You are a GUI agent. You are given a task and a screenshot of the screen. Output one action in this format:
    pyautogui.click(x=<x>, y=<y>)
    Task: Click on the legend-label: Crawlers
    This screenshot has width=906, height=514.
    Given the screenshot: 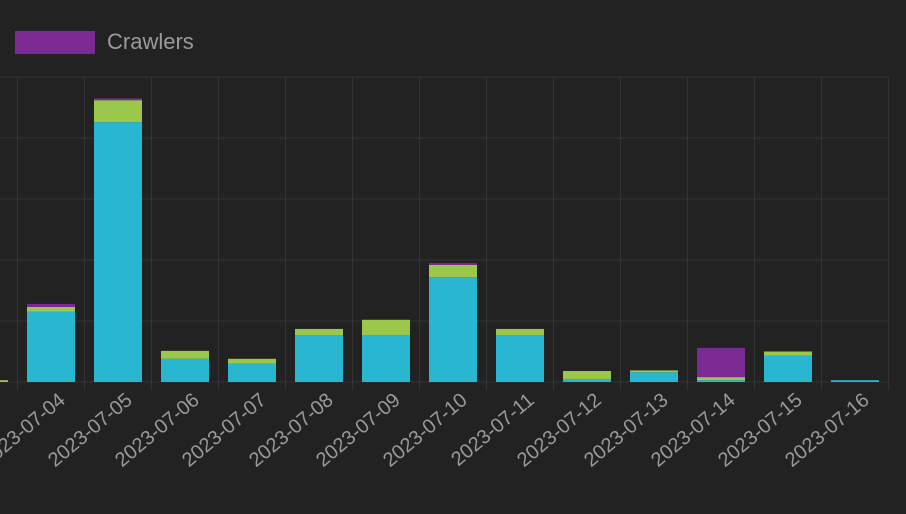 What is the action you would take?
    pyautogui.click(x=150, y=41)
    